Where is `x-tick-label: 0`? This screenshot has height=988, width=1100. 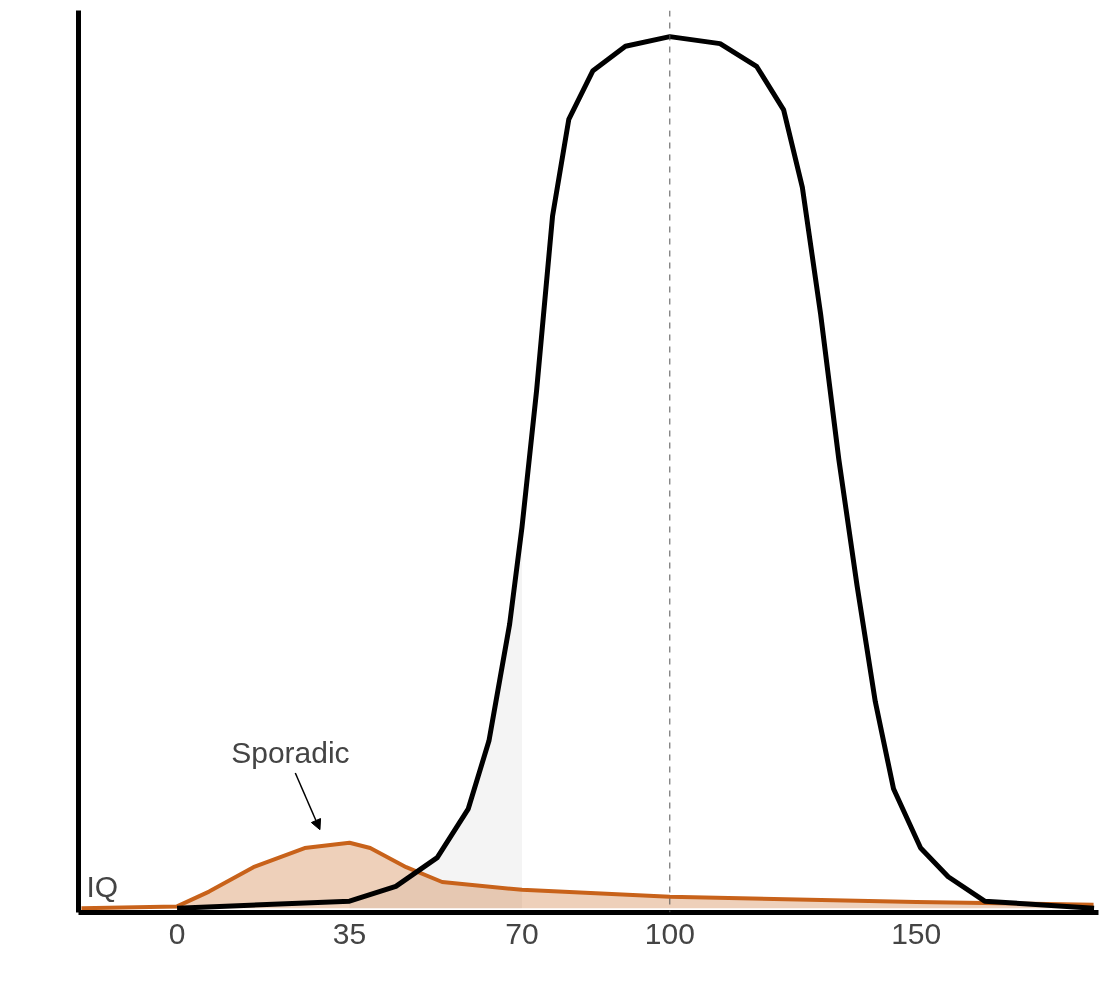
x-tick-label: 0 is located at coordinates (177, 933).